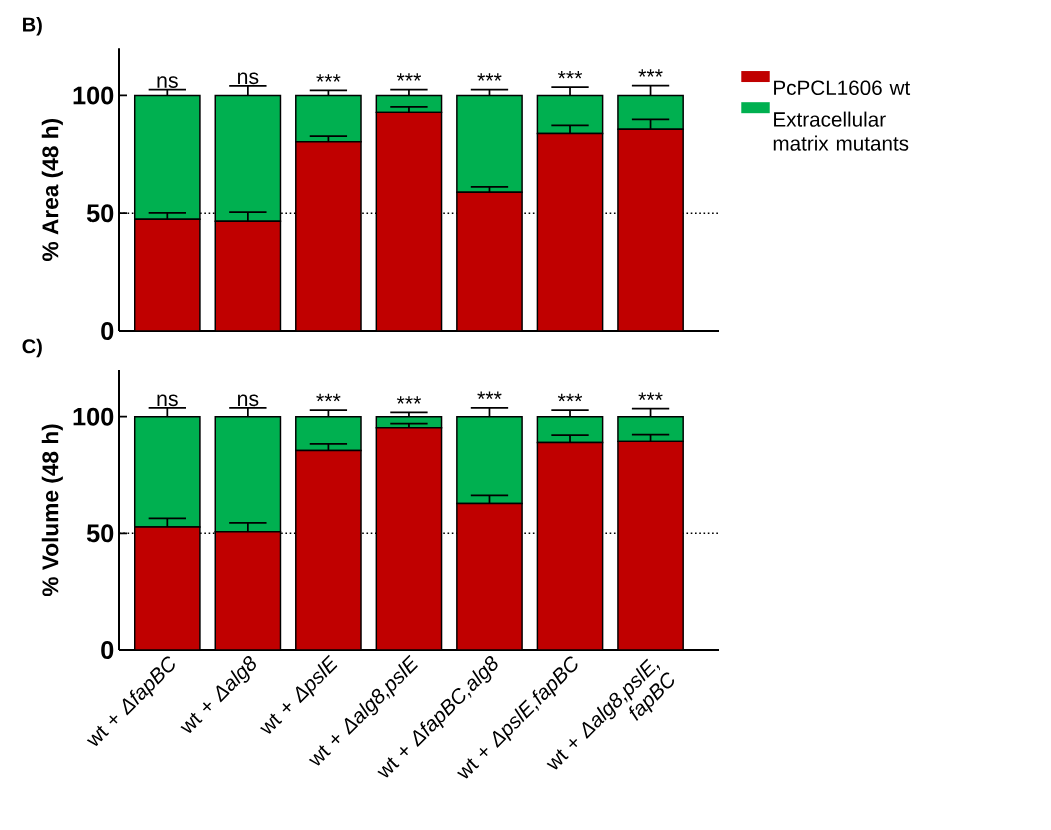  Describe the element at coordinates (841, 131) in the screenshot. I see `legend-label: Extracellular matrix mutants` at that location.